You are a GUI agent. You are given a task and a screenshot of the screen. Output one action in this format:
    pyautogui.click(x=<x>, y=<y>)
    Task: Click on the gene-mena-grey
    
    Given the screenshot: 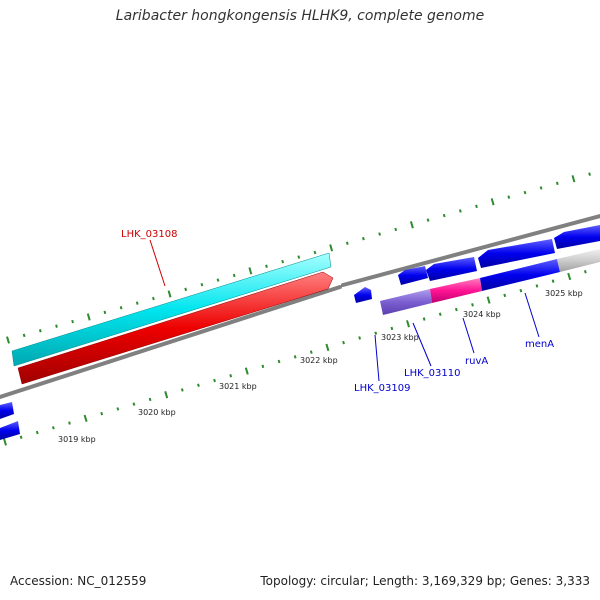 What is the action you would take?
    pyautogui.click(x=578, y=260)
    